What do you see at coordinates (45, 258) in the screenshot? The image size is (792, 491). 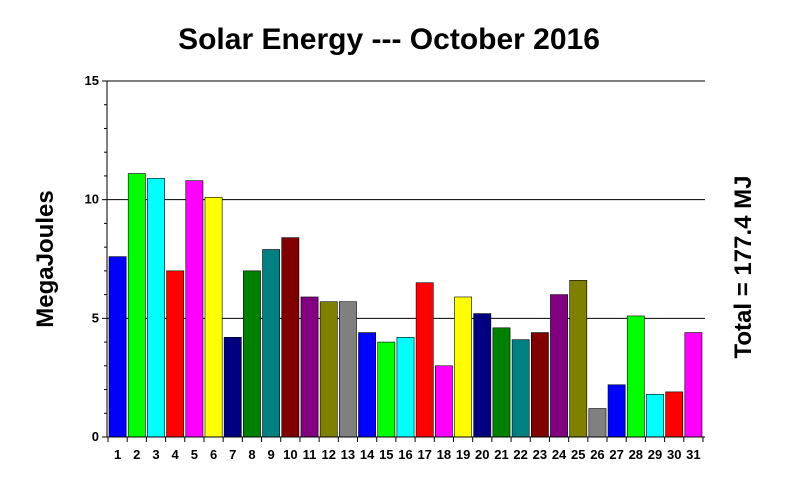 I see `y-axis-label: MegaJoules` at bounding box center [45, 258].